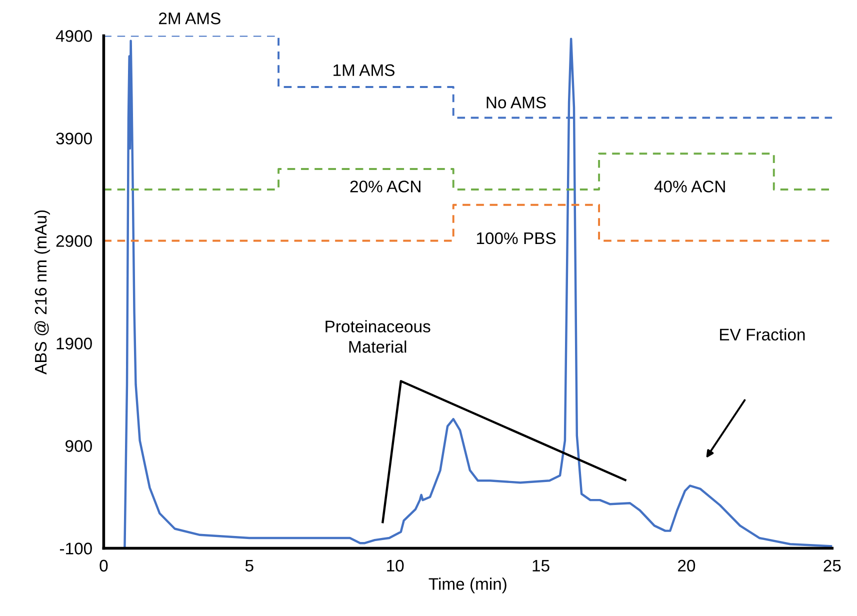 Image resolution: width=857 pixels, height=616 pixels. Describe the element at coordinates (689, 186) in the screenshot. I see `annotation: 40% ACN` at that location.